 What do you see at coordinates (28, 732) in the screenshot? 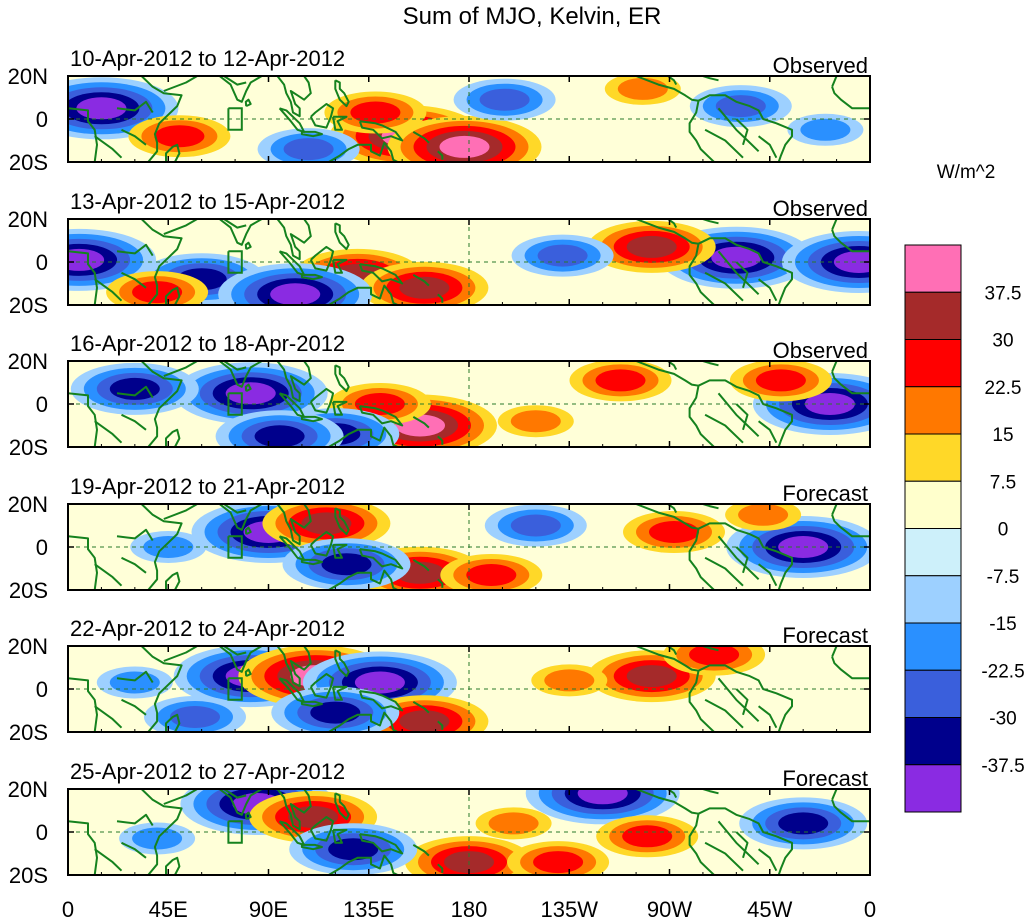
I see `y-tick-label: 20S` at bounding box center [28, 732].